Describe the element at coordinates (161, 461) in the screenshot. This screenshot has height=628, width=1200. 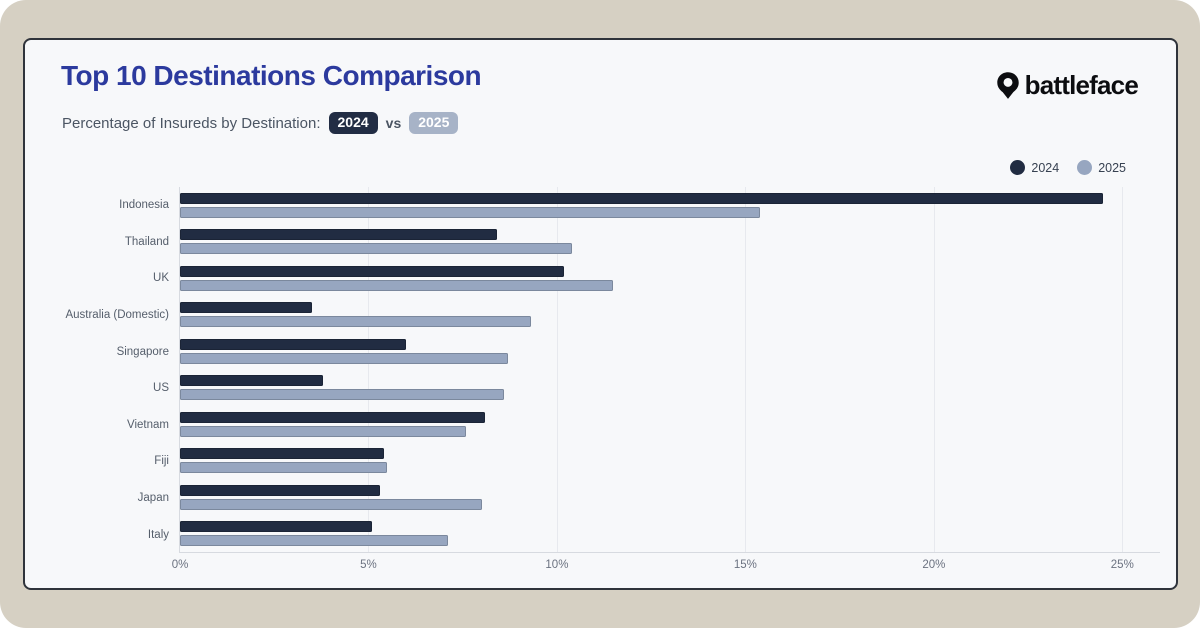
I see `category-label: Fiji` at that location.